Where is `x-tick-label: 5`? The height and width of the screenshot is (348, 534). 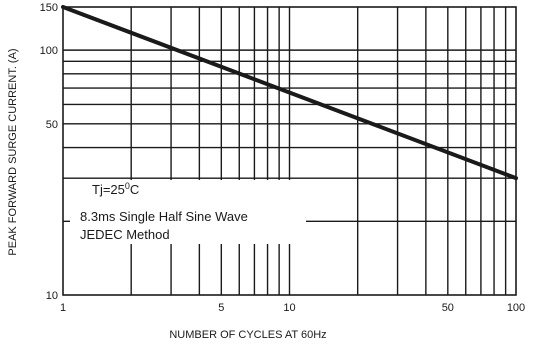 x-tick-label: 5 is located at coordinates (221, 308).